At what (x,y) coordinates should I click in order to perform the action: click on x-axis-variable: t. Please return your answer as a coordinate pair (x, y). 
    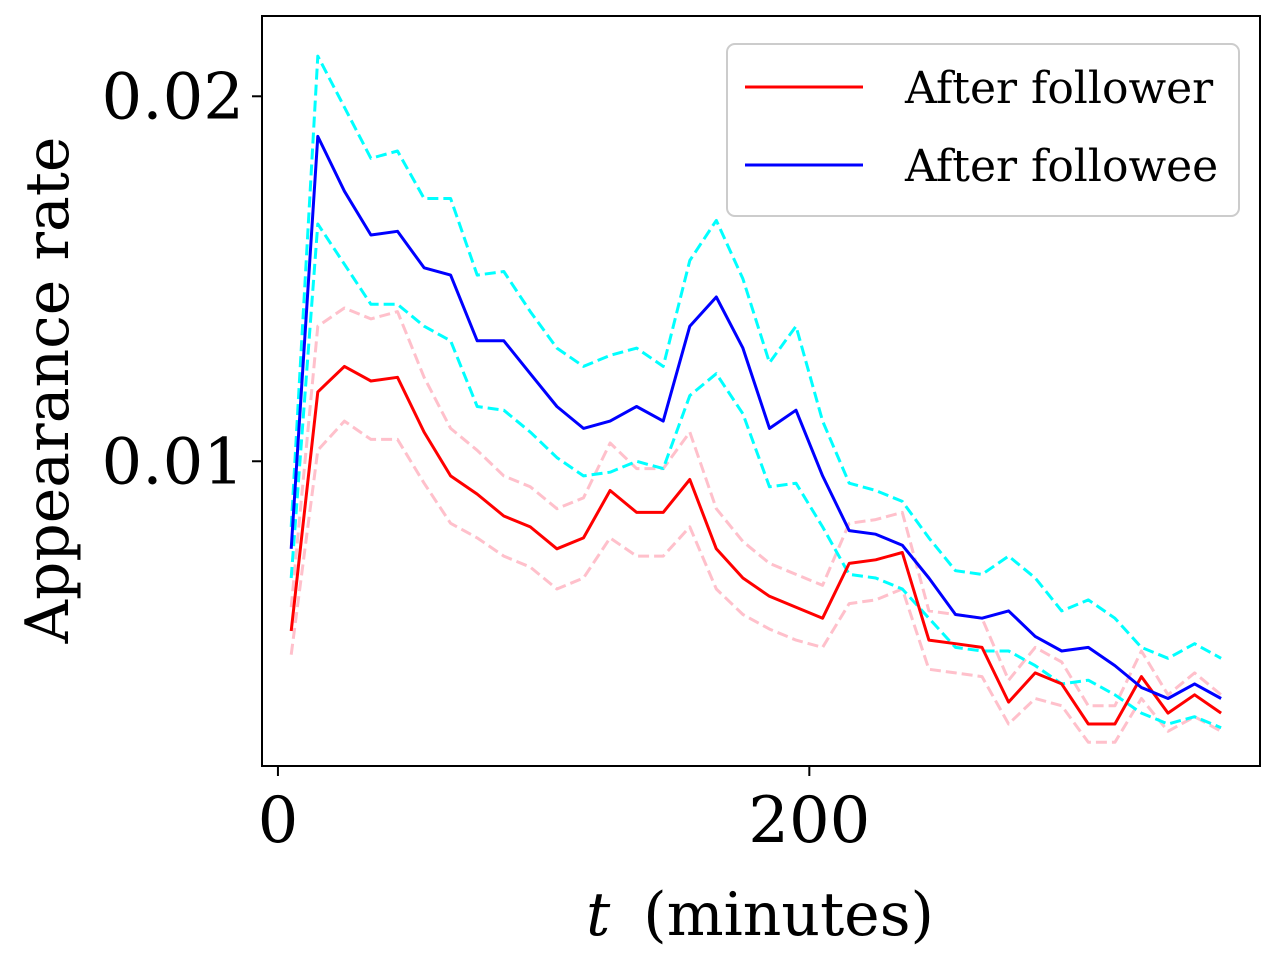
    Looking at the image, I should click on (598, 915).